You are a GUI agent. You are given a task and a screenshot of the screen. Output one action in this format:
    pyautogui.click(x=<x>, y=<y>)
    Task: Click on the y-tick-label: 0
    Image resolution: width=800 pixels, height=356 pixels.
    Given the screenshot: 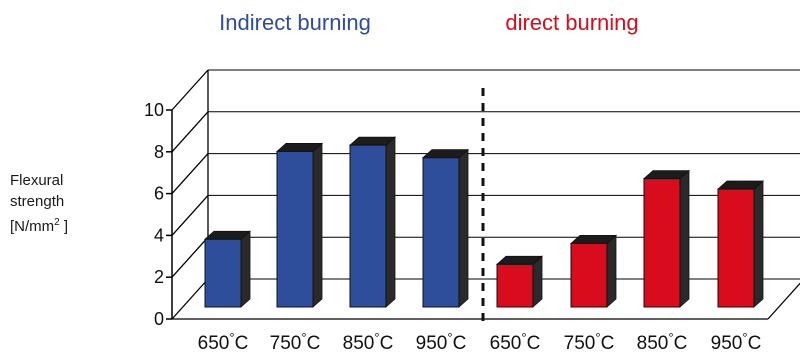 What is the action you would take?
    pyautogui.click(x=159, y=319)
    